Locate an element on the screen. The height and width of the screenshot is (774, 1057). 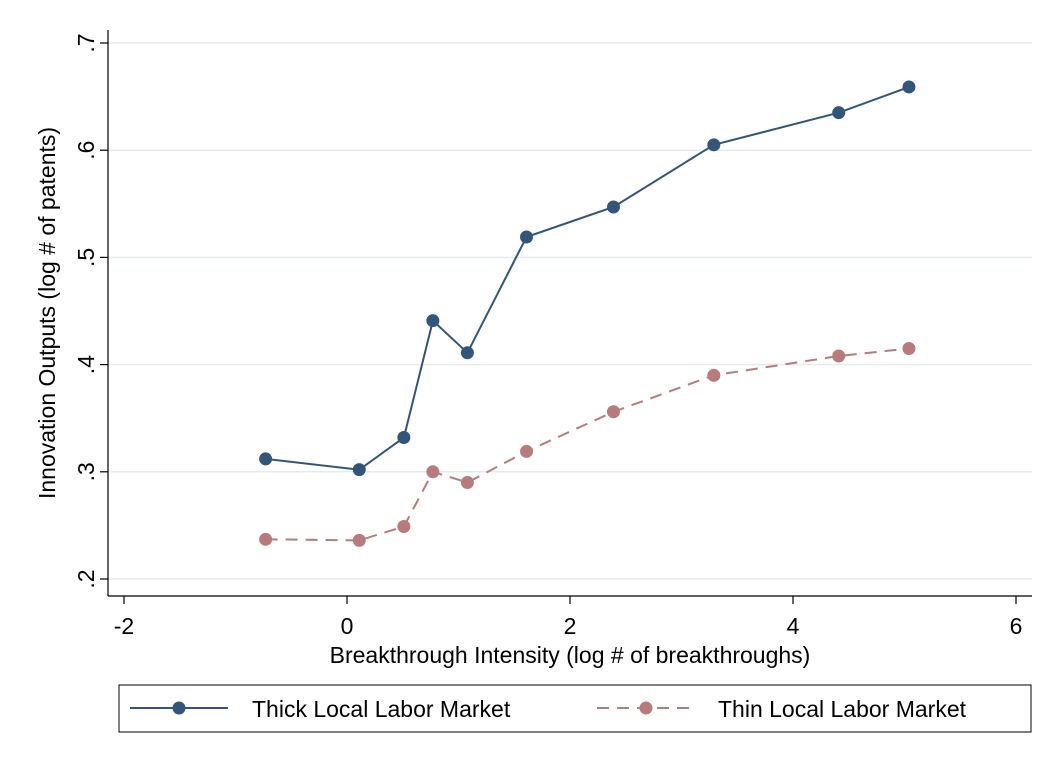
legend-box is located at coordinates (575, 708).